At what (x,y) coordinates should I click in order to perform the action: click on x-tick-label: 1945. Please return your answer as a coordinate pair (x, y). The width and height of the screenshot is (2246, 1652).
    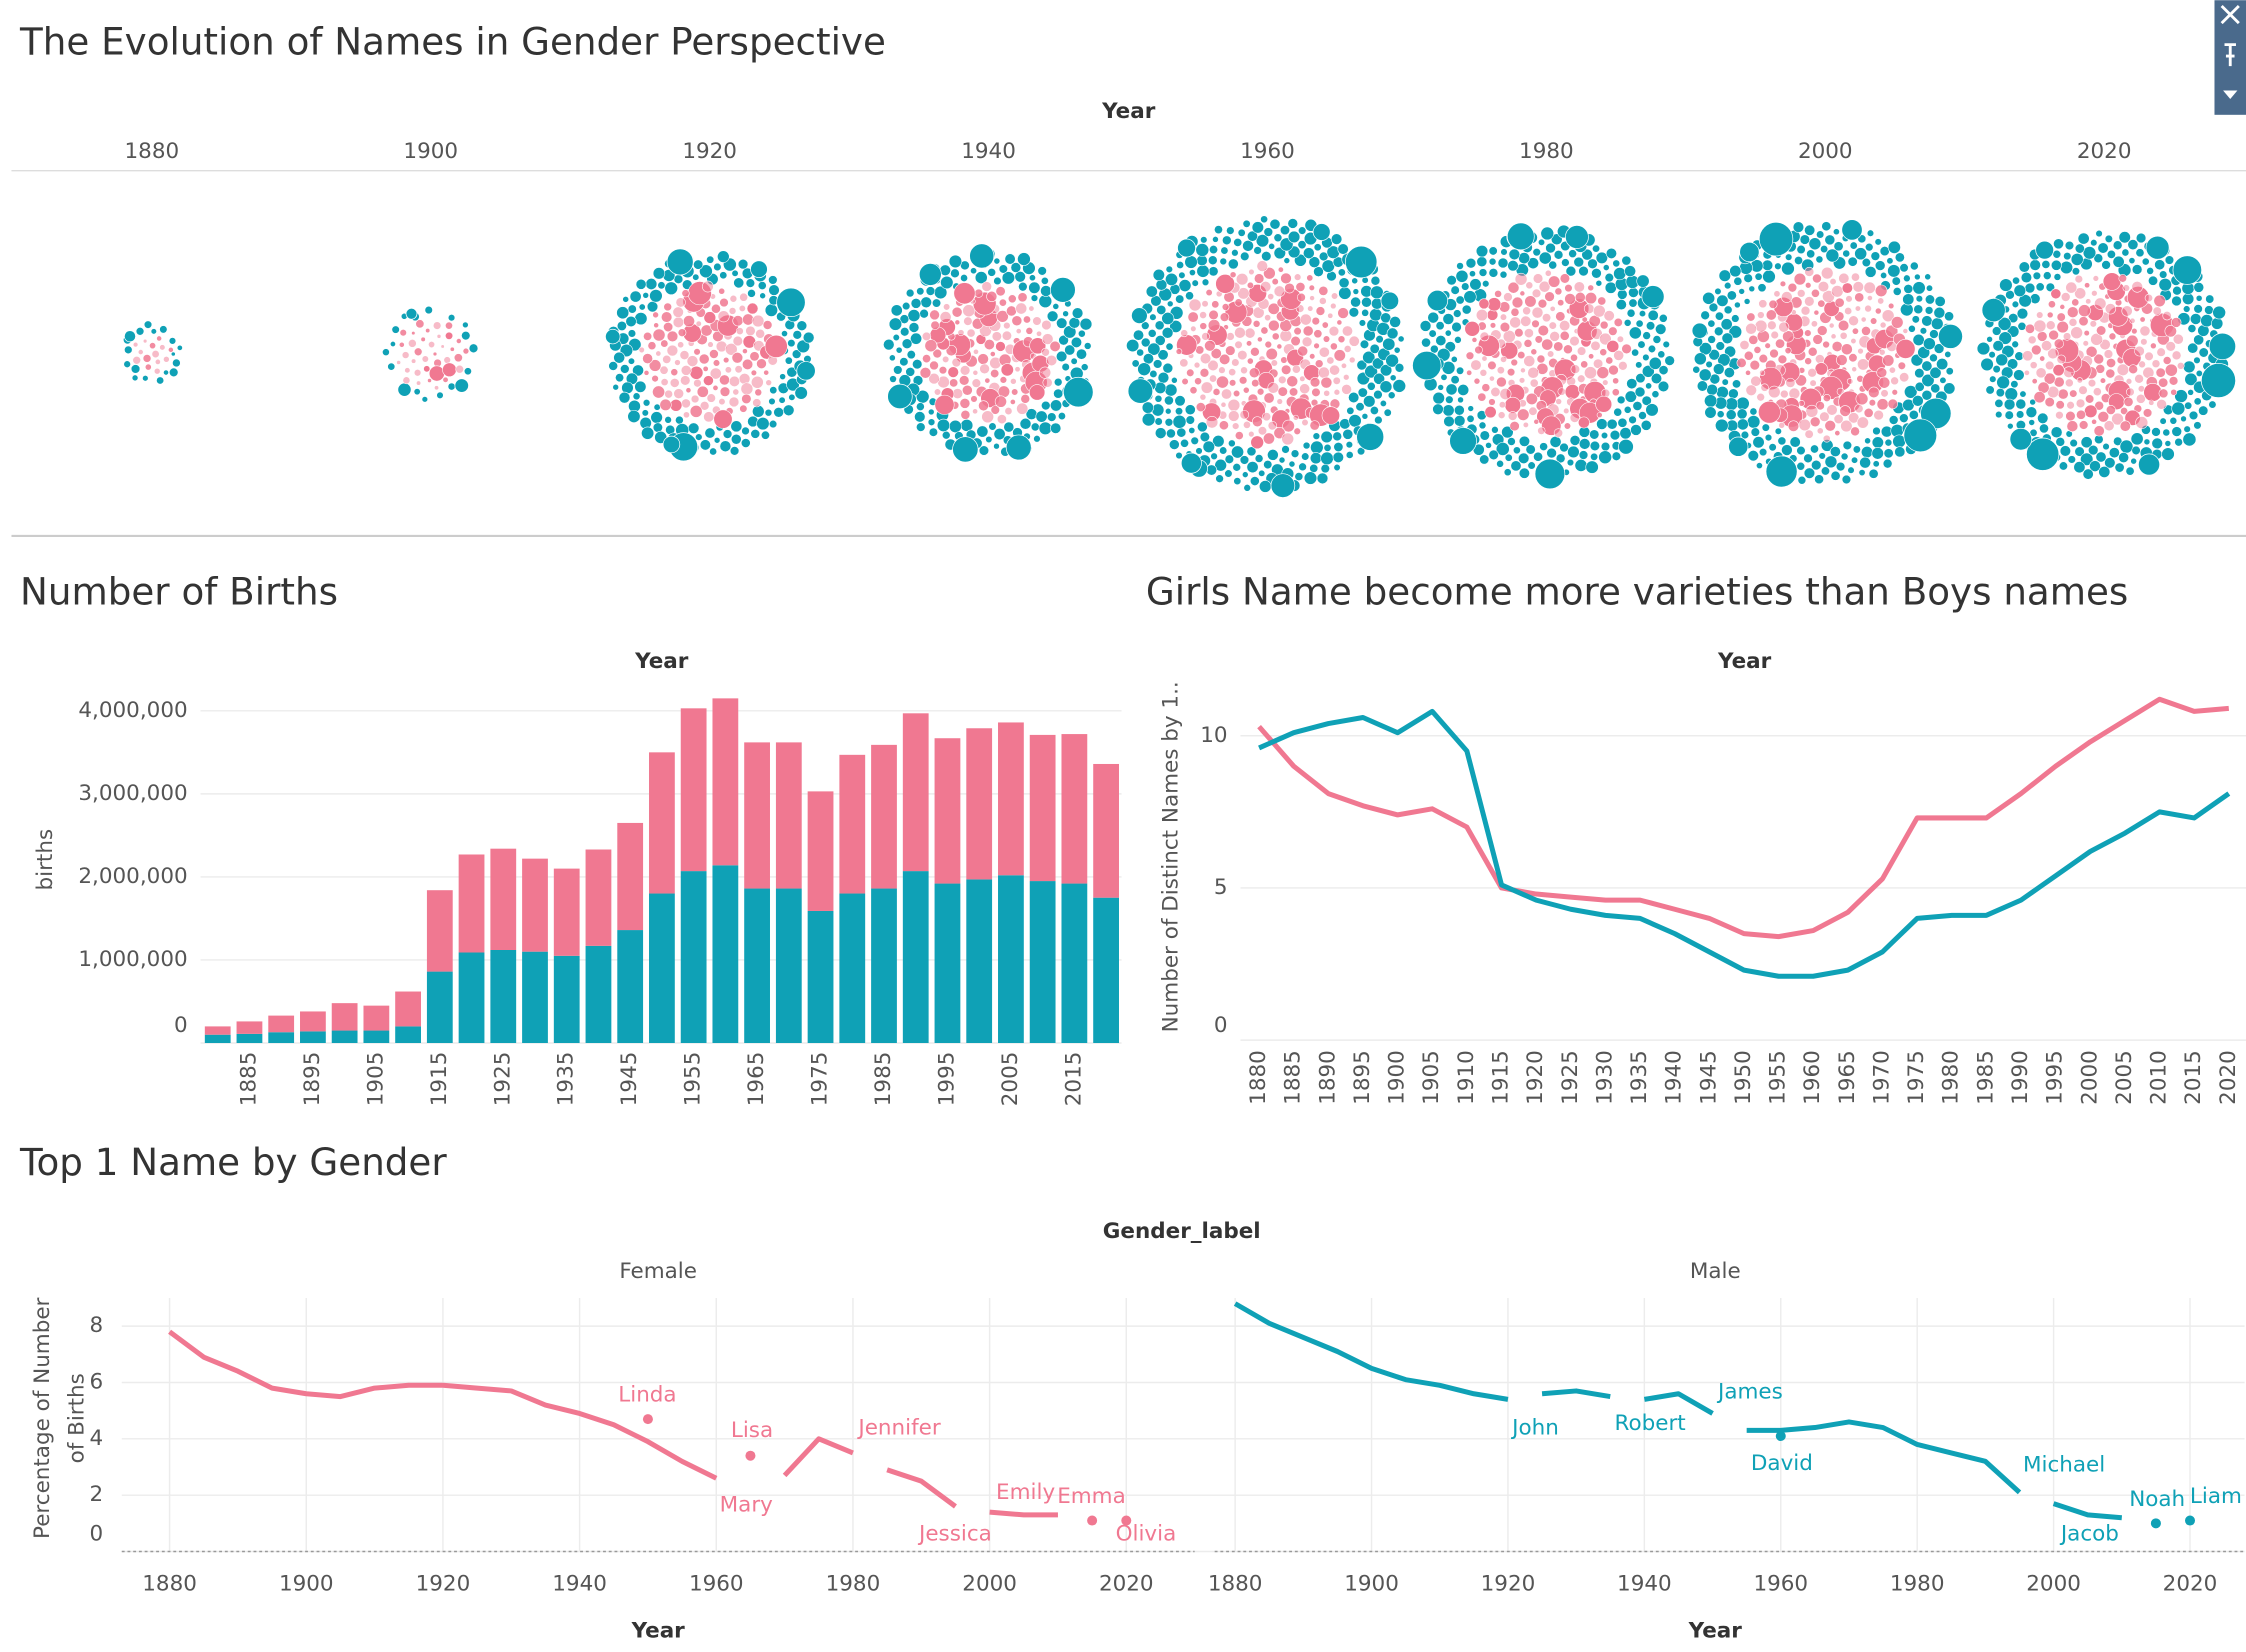
    Looking at the image, I should click on (629, 1079).